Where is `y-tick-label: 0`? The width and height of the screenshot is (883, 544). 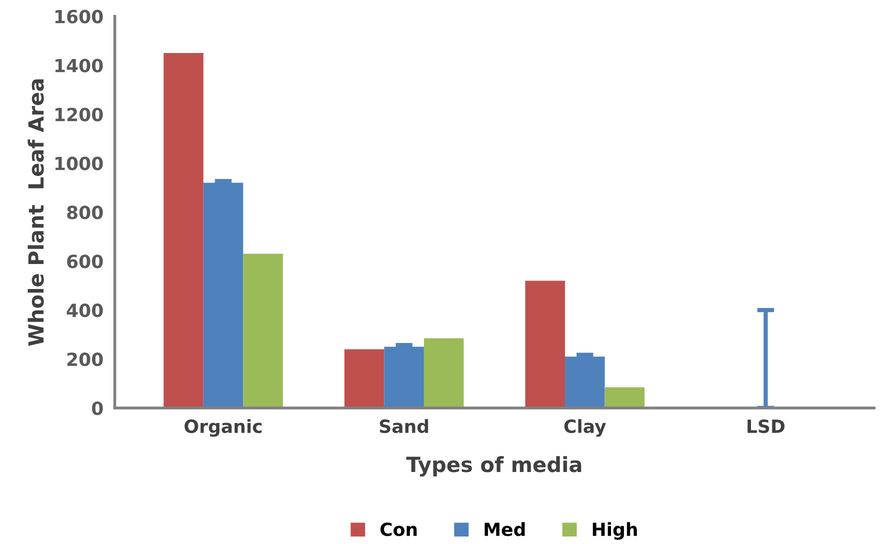 y-tick-label: 0 is located at coordinates (97, 408).